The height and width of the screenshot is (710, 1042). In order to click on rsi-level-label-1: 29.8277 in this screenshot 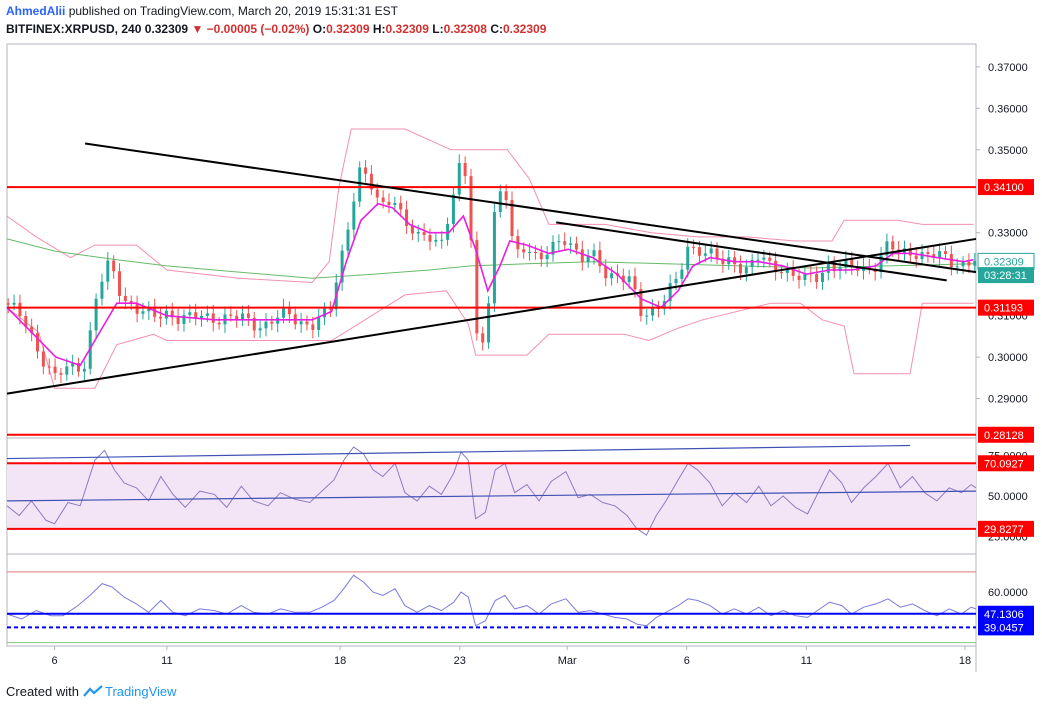, I will do `click(1004, 530)`.